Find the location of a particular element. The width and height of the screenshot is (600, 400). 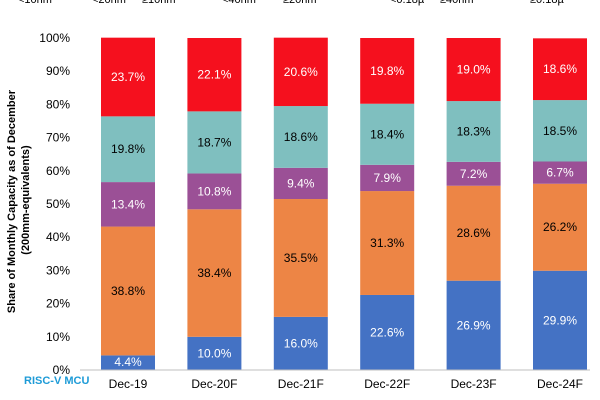

x-tick-label: Dec-19 is located at coordinates (128, 384).